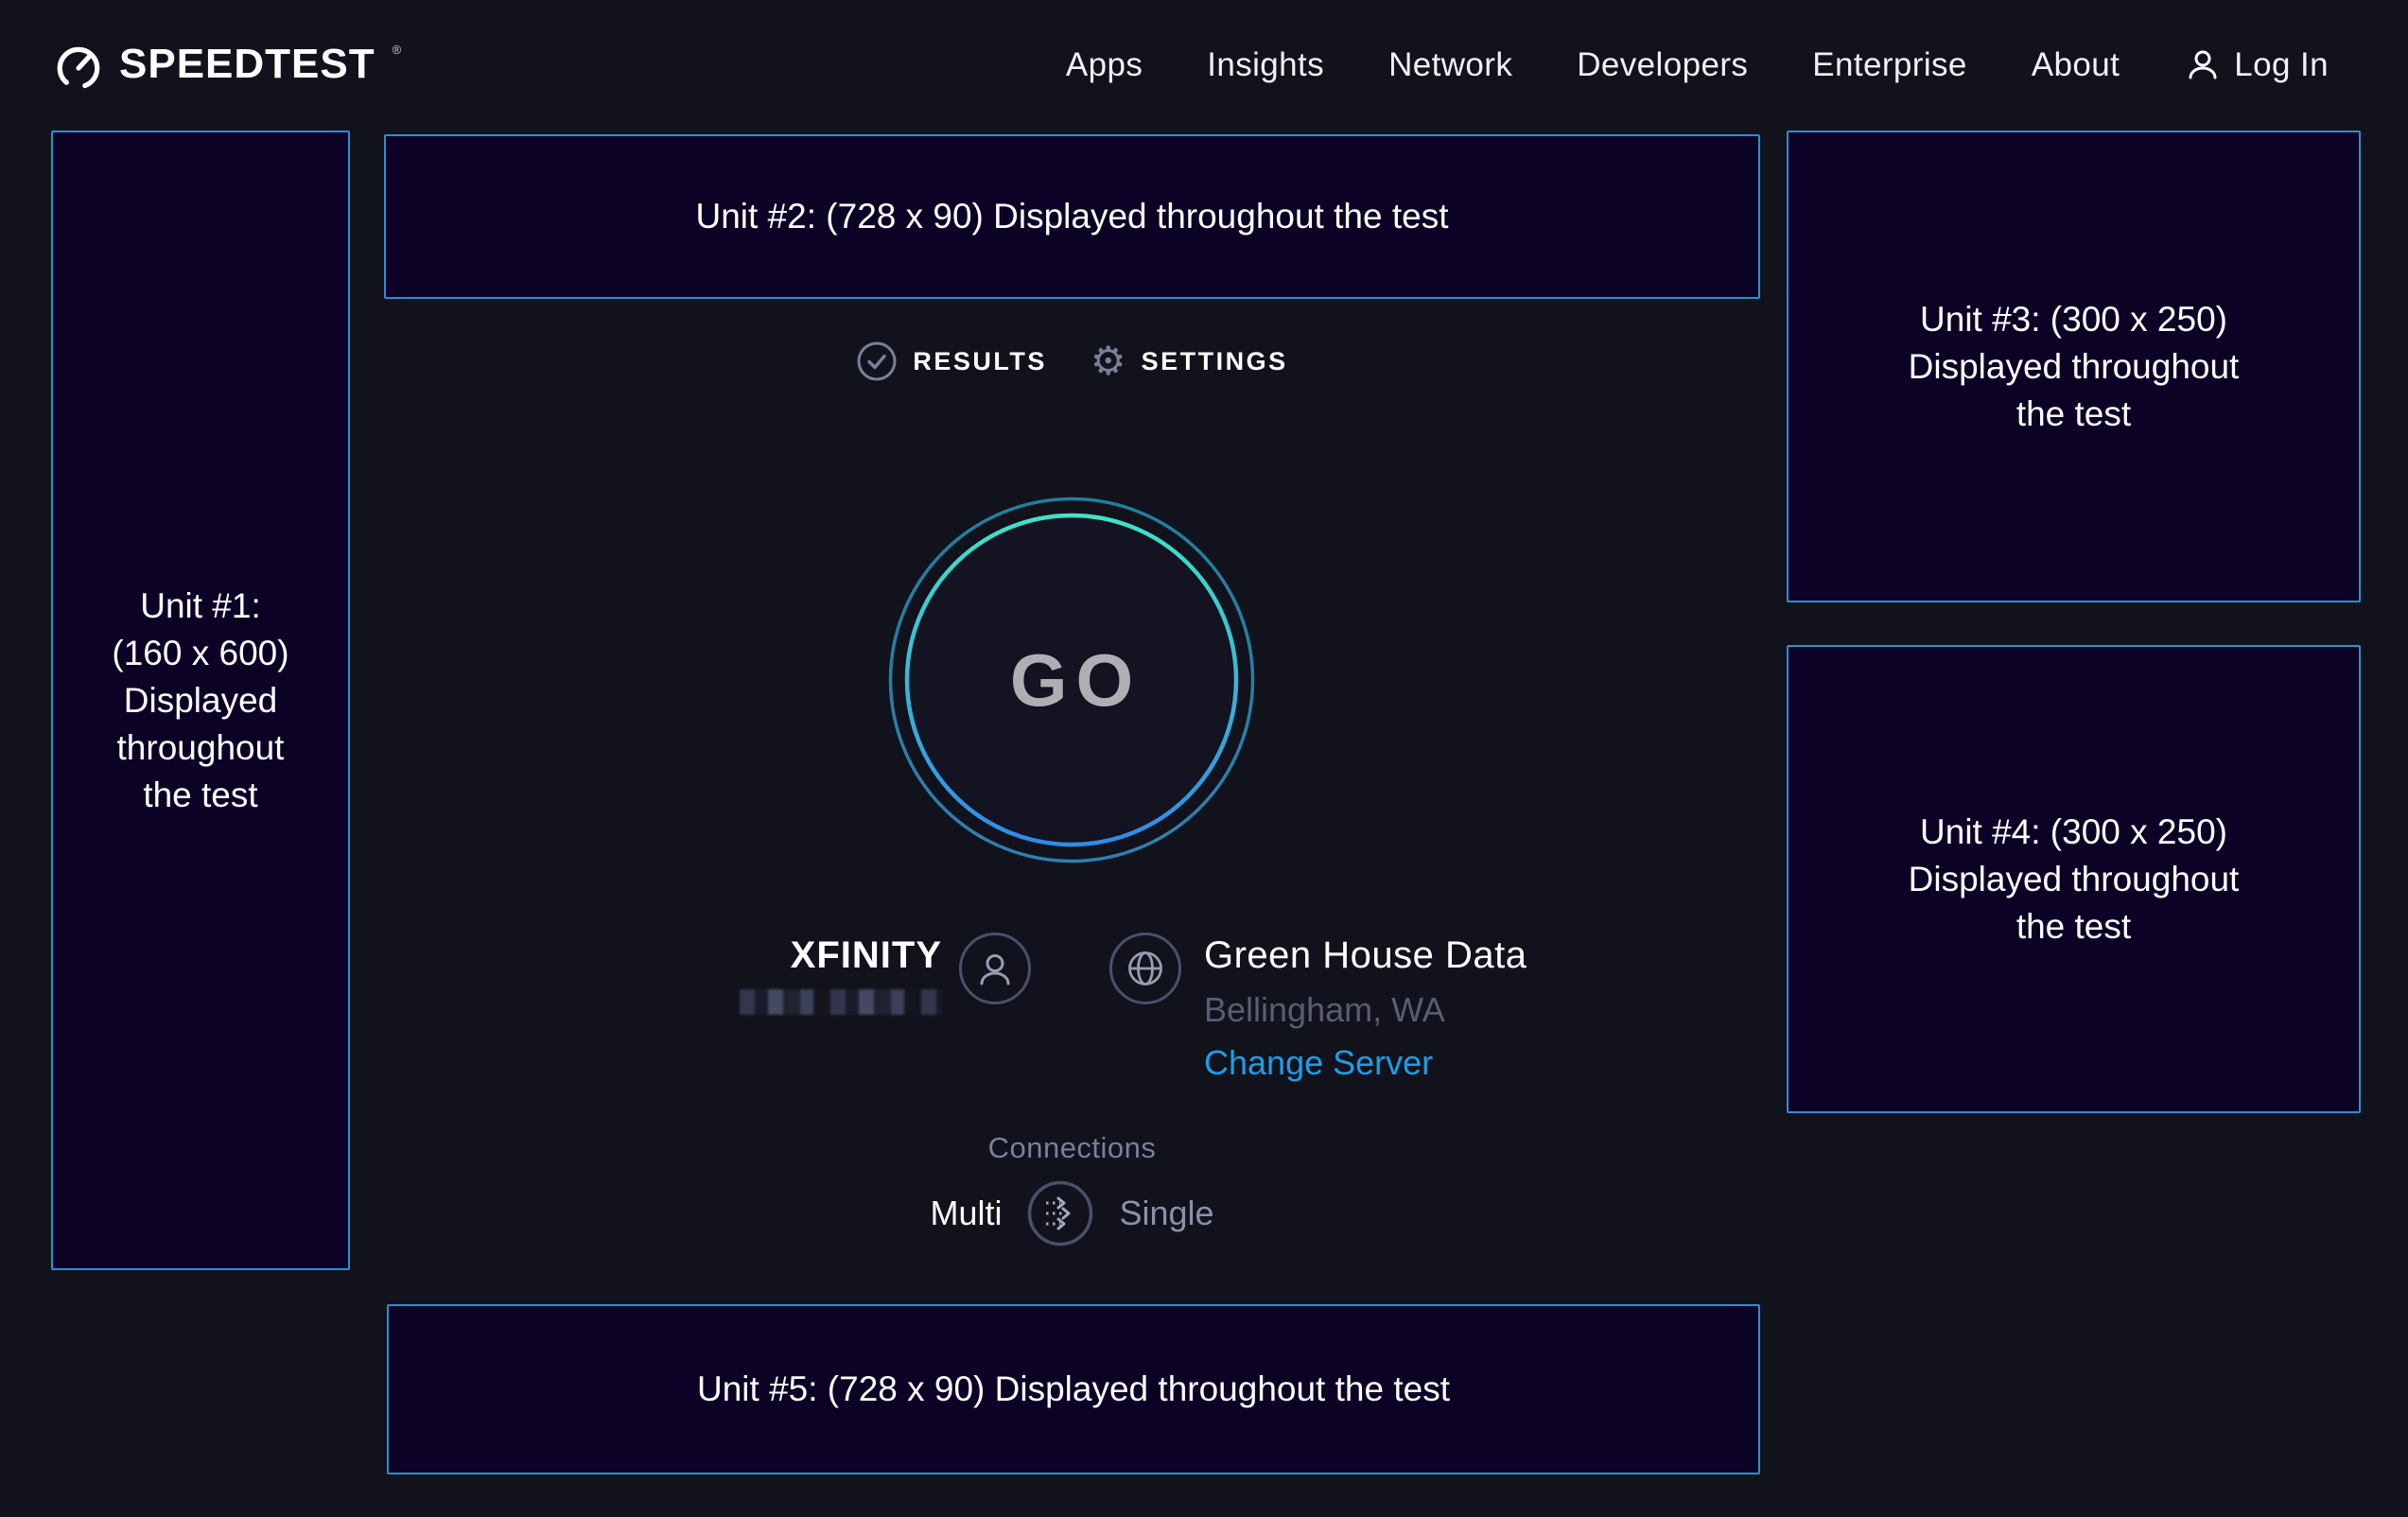 The width and height of the screenshot is (2408, 1517). What do you see at coordinates (877, 361) in the screenshot?
I see `check-circle-icon` at bounding box center [877, 361].